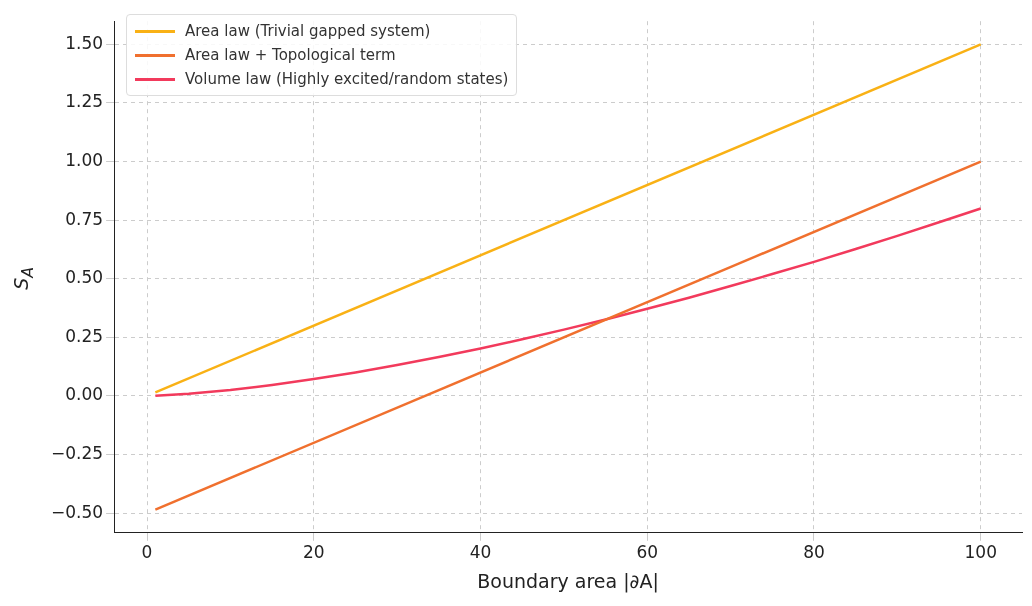 The width and height of the screenshot is (1032, 606). What do you see at coordinates (84, 394) in the screenshot?
I see `y-tick-label: 0.00` at bounding box center [84, 394].